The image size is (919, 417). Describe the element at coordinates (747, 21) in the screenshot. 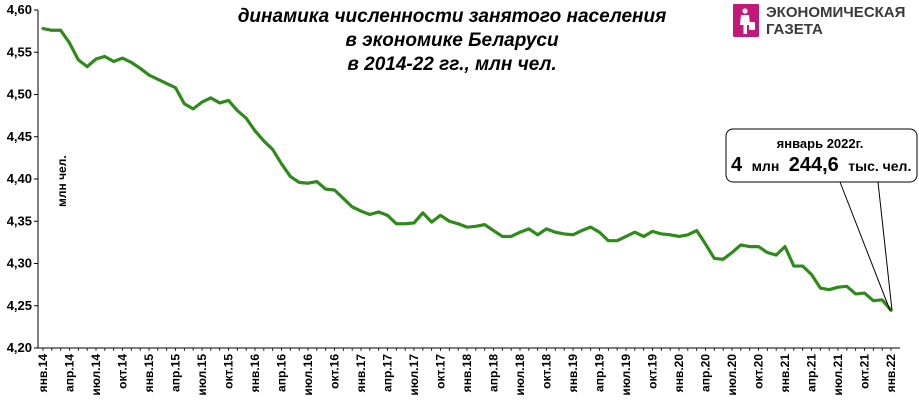

I see `logo-figure-icon` at that location.